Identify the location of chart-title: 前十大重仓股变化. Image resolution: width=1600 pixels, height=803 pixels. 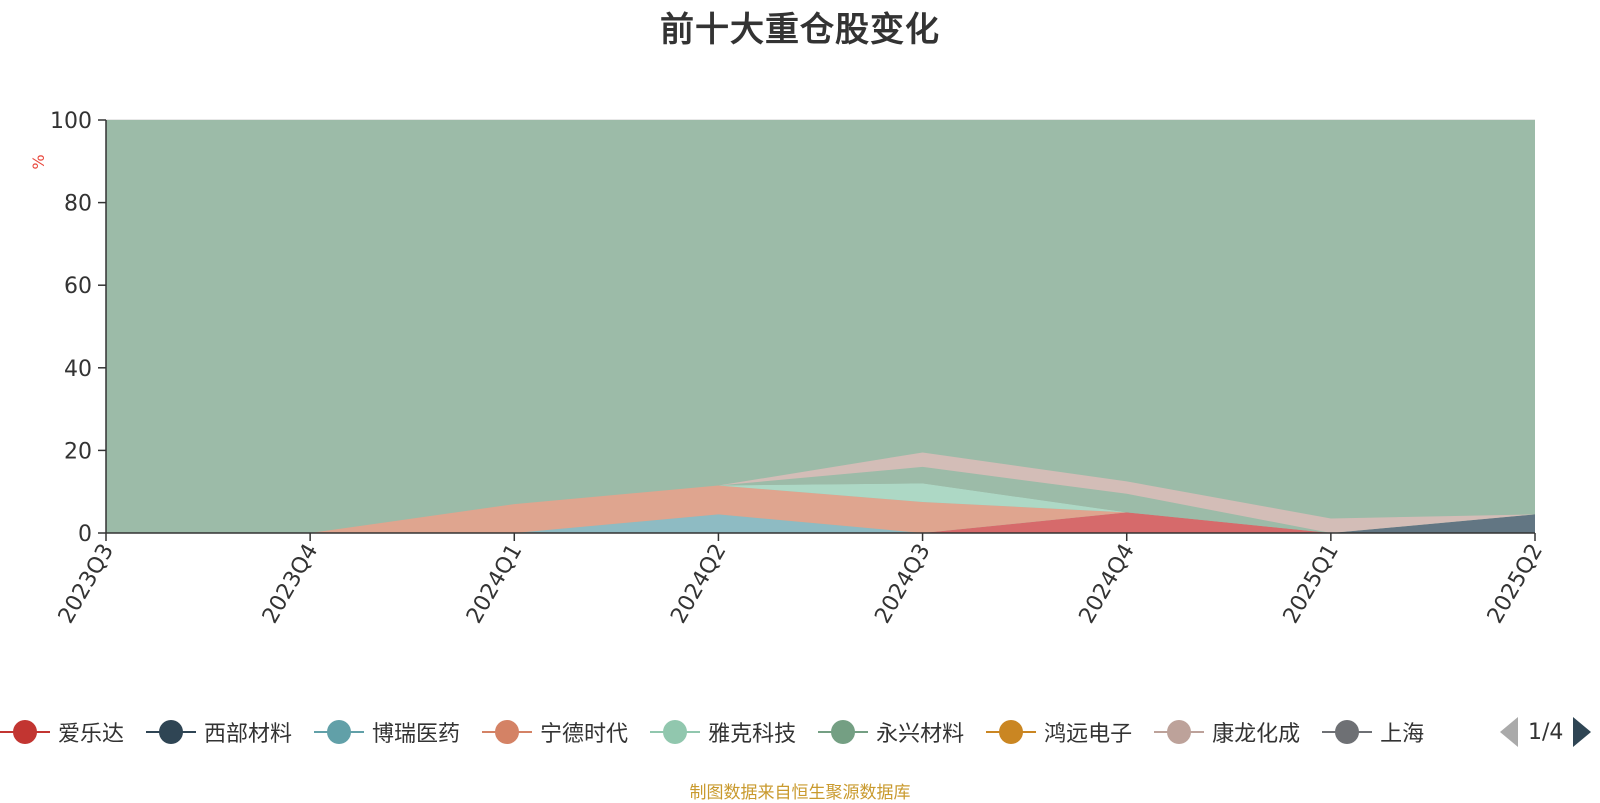
(800, 30).